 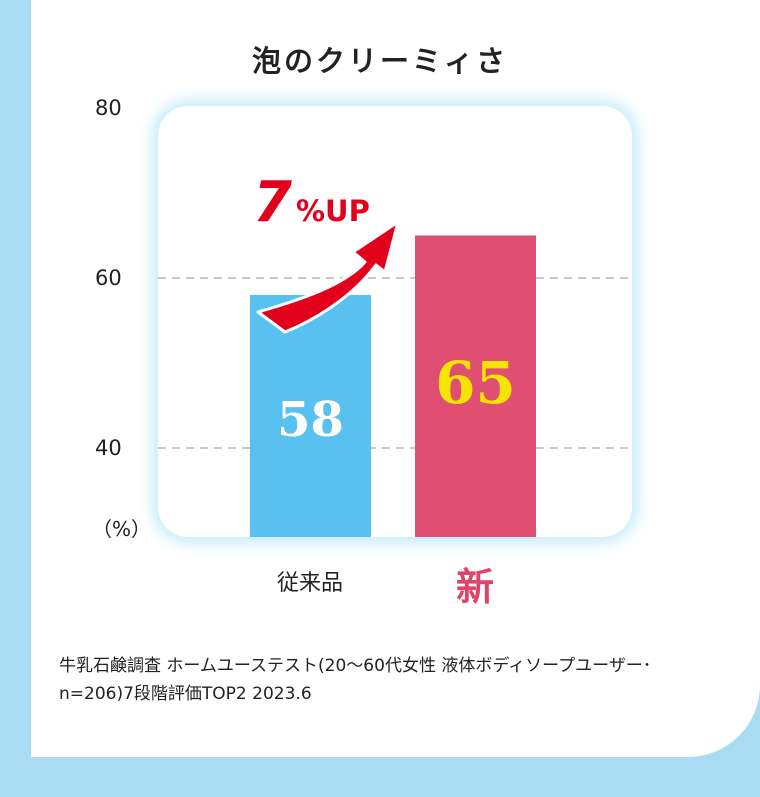 I want to click on increase-annotation: 7 %UP, so click(x=311, y=202).